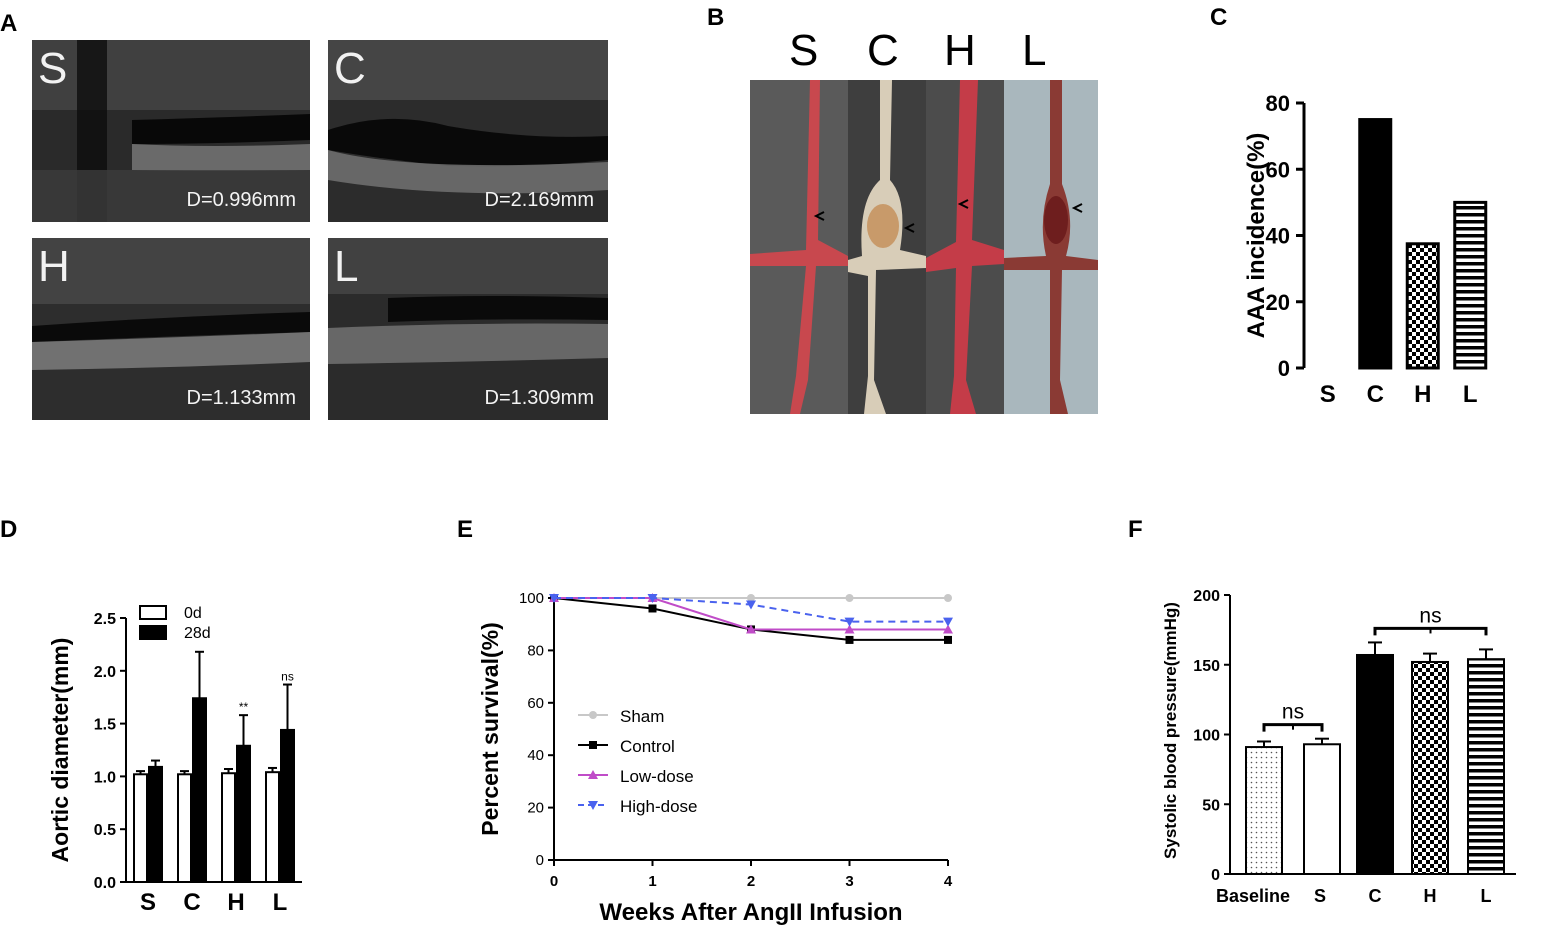 The width and height of the screenshot is (1563, 937). I want to click on photo-group-c: C, so click(883, 50).